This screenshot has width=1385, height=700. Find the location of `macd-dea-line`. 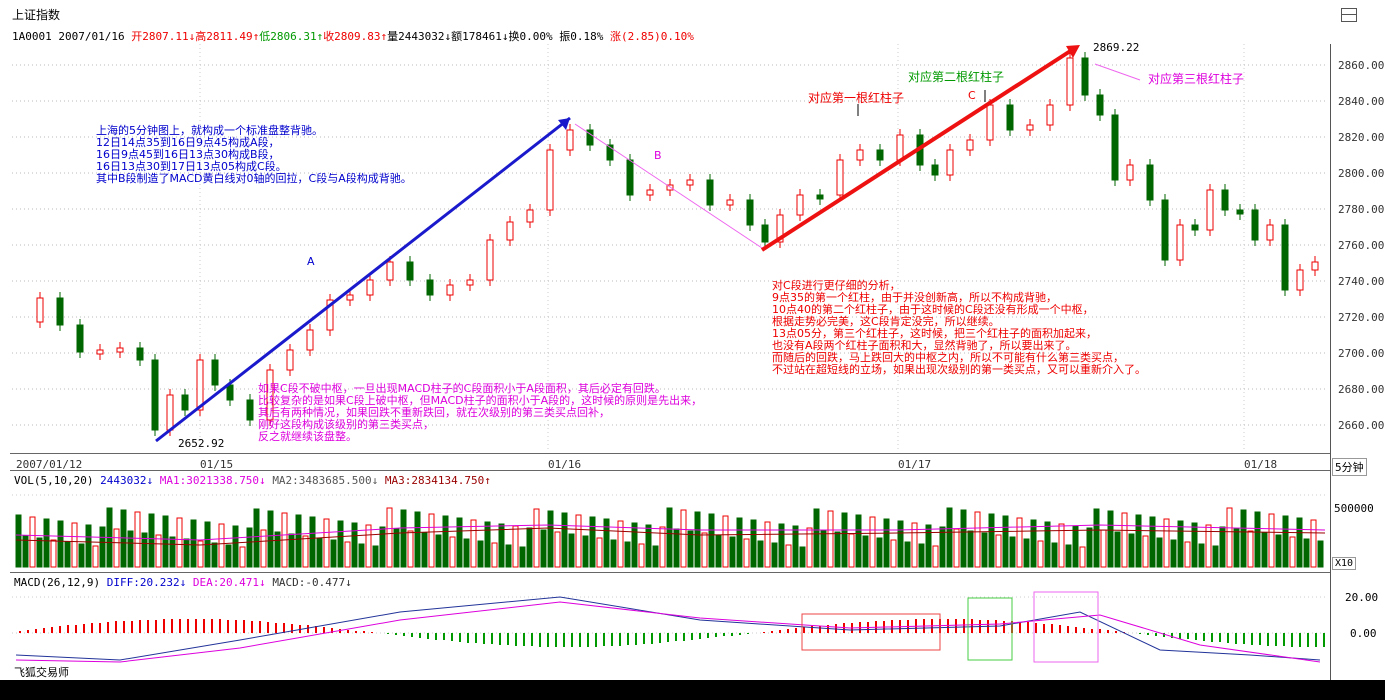

macd-dea-line is located at coordinates (668, 632).